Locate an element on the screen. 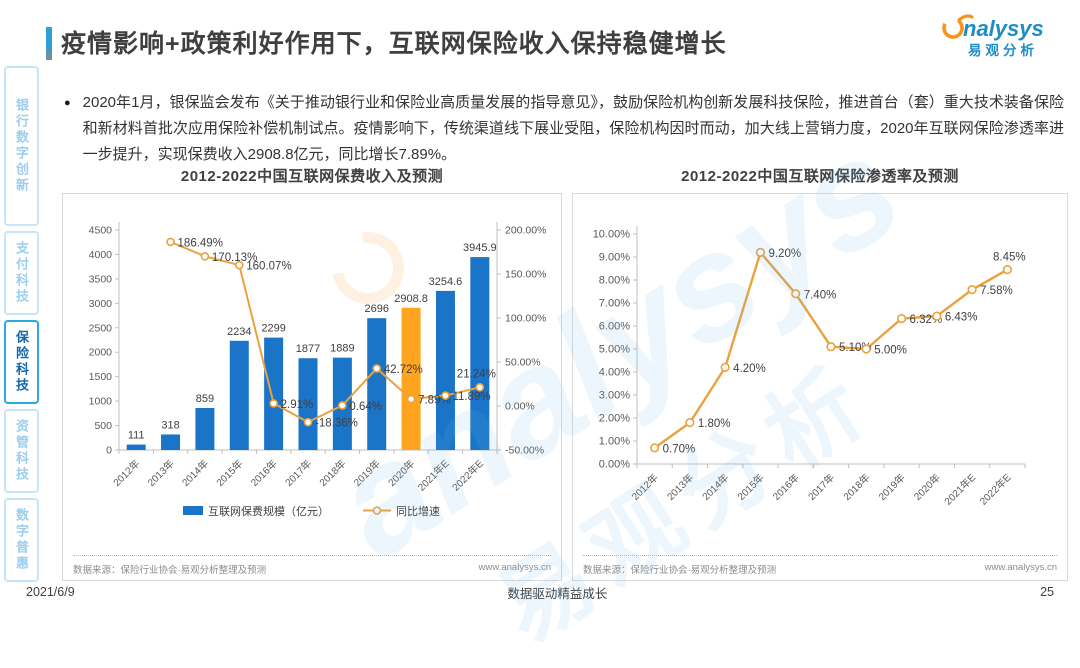 This screenshot has height=668, width=1080. svg-text: 500 is located at coordinates (103, 426).